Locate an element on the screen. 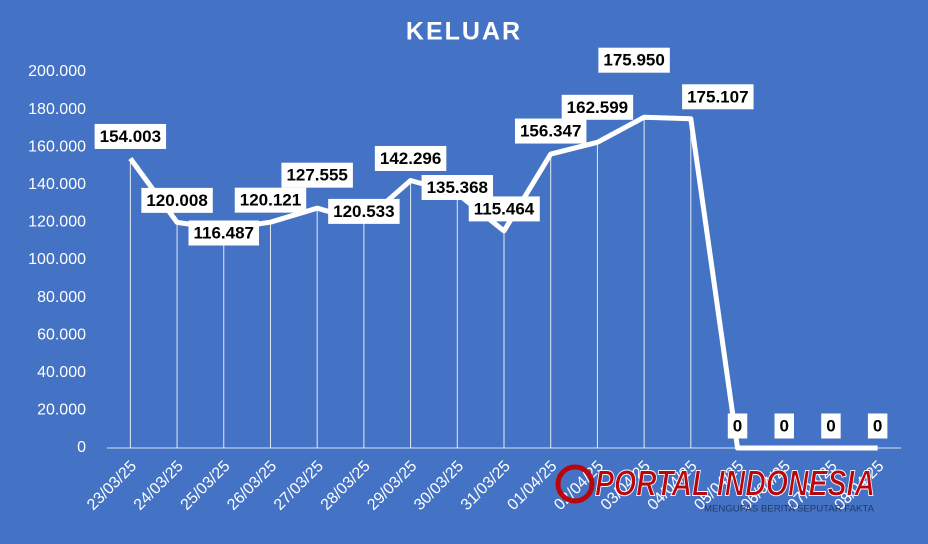 Image resolution: width=928 pixels, height=544 pixels. data-label: 154.003 is located at coordinates (130, 136).